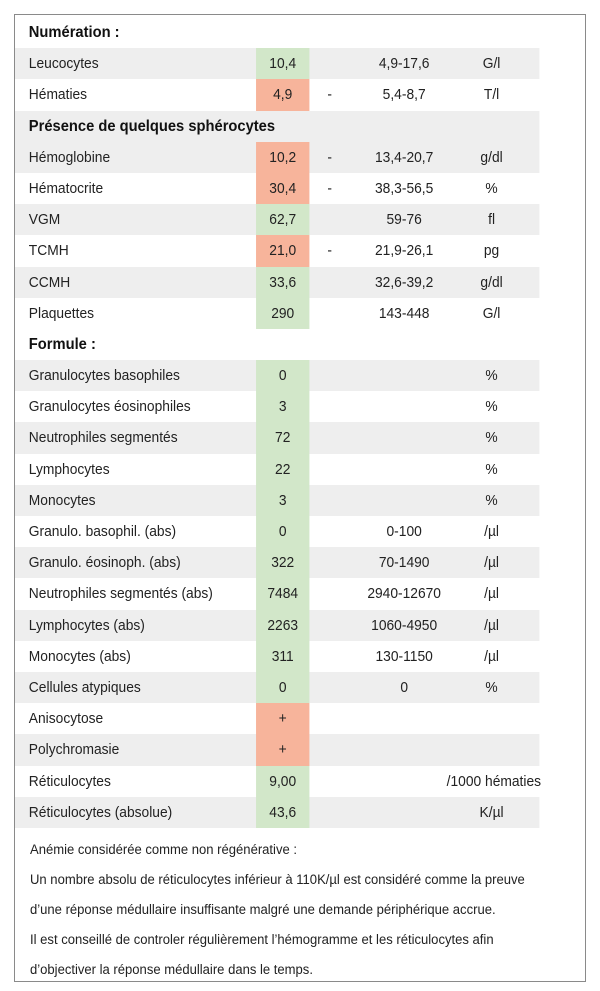 The width and height of the screenshot is (600, 991). Describe the element at coordinates (404, 251) in the screenshot. I see `reference-range: 21,9-26,1` at that location.